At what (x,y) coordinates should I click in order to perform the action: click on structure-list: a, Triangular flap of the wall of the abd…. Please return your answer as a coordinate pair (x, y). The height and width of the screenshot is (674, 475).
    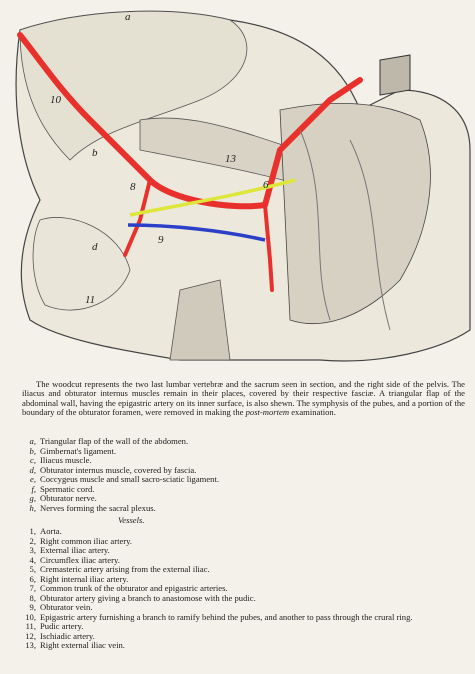
    Looking at the image, I should click on (242, 475).